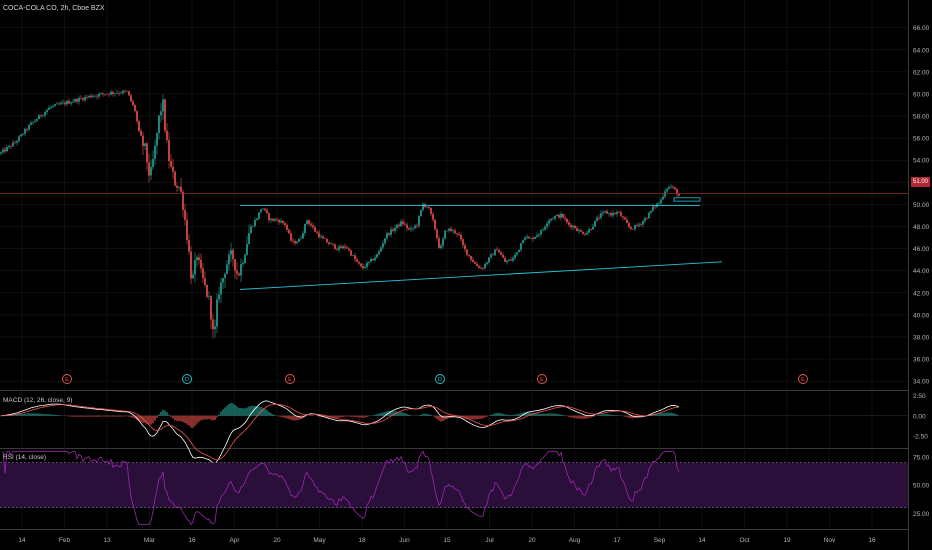  I want to click on price-tick-label: 46.00, so click(921, 249).